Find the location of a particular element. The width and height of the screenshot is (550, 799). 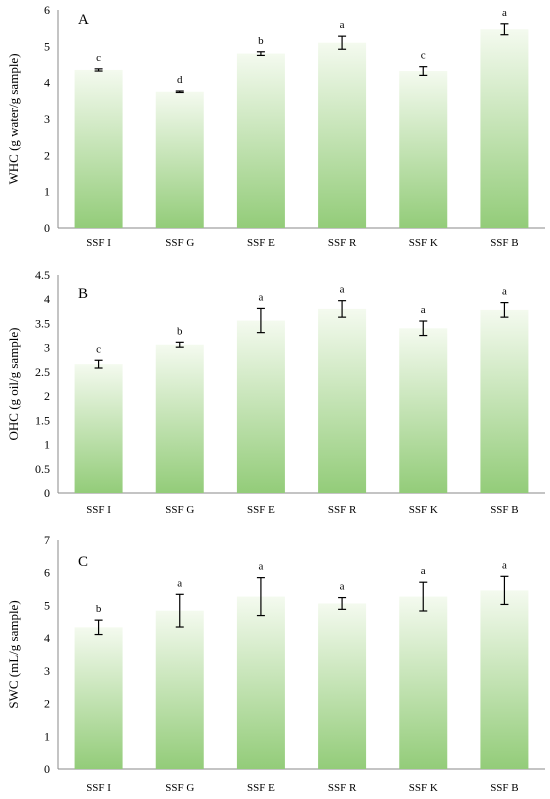

panel-label: C is located at coordinates (83, 562).